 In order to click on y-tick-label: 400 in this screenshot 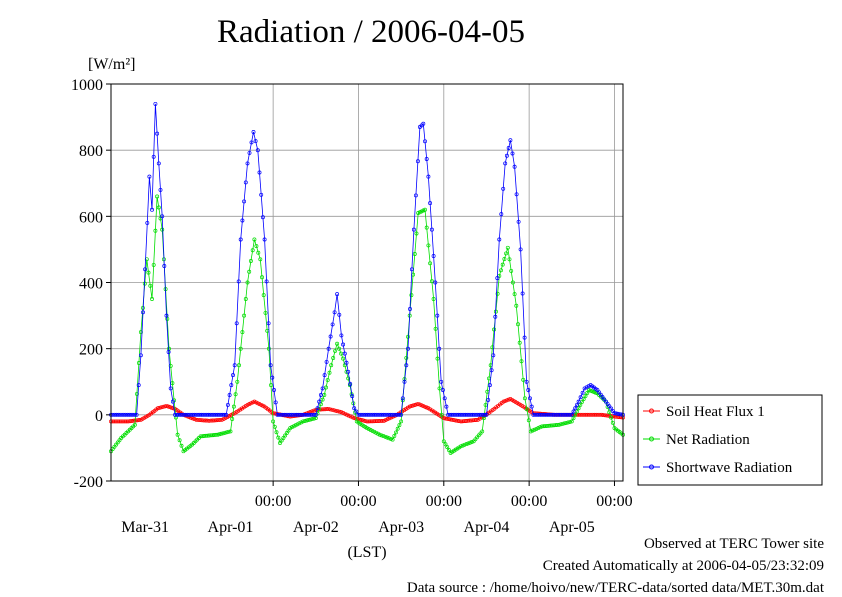, I will do `click(91, 284)`.